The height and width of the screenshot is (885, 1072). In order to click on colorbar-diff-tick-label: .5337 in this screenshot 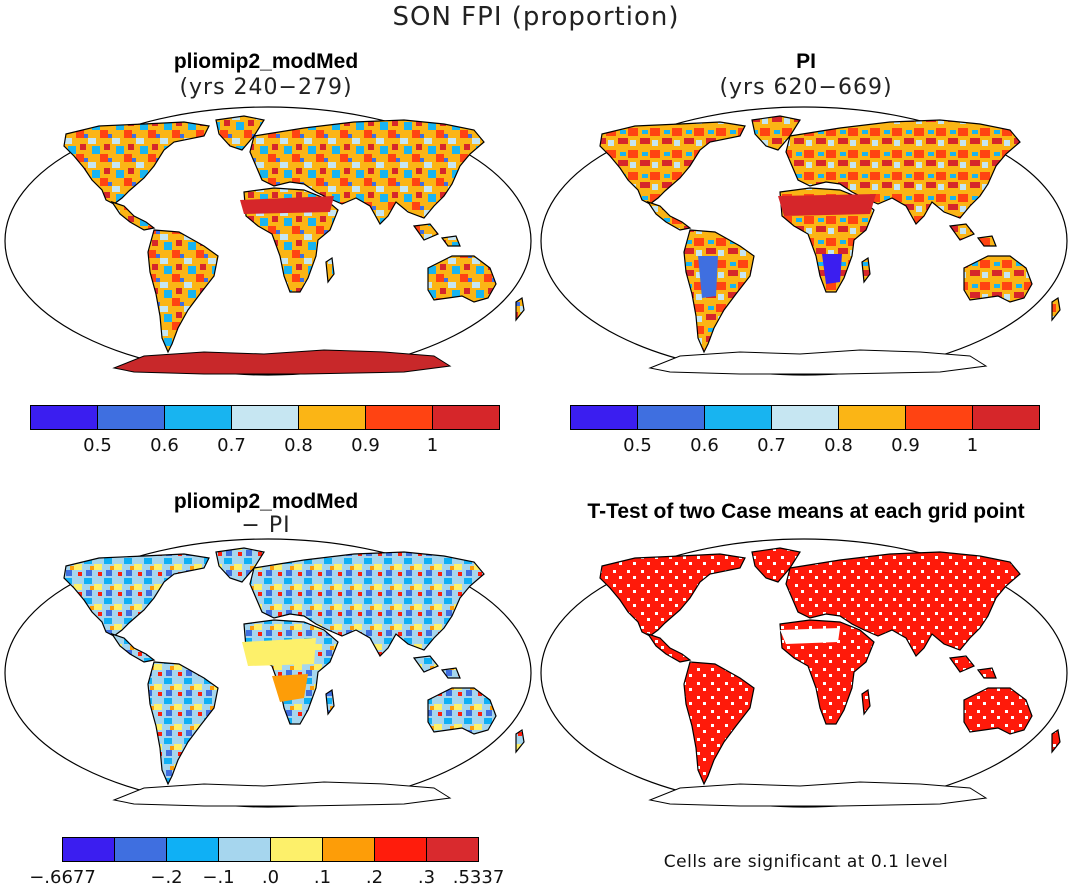, I will do `click(479, 876)`.